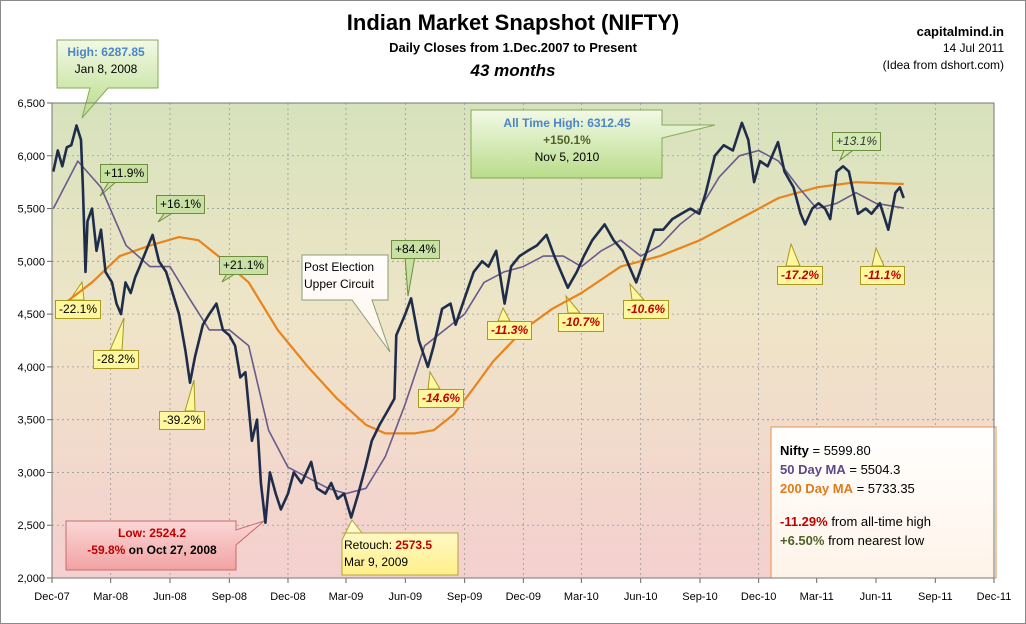 This screenshot has width=1026, height=624. I want to click on source-date: 14 Jul 2011, so click(973, 48).